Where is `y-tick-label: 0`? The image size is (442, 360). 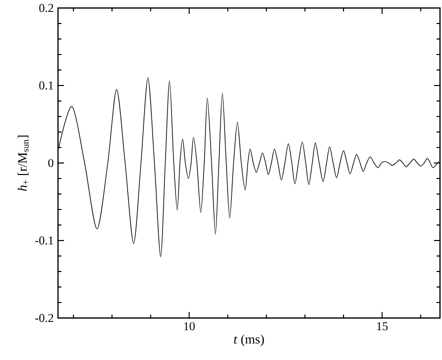
y-tick-label: 0 is located at coordinates (51, 163).